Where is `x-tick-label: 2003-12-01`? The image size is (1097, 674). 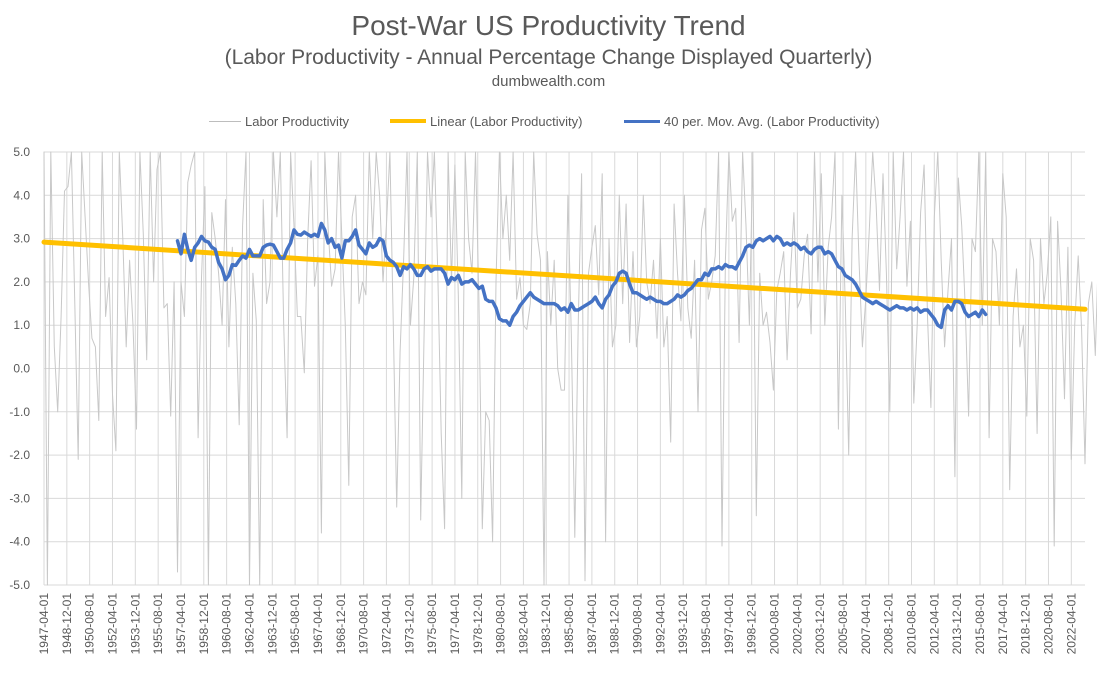 x-tick-label: 2003-12-01 is located at coordinates (820, 624).